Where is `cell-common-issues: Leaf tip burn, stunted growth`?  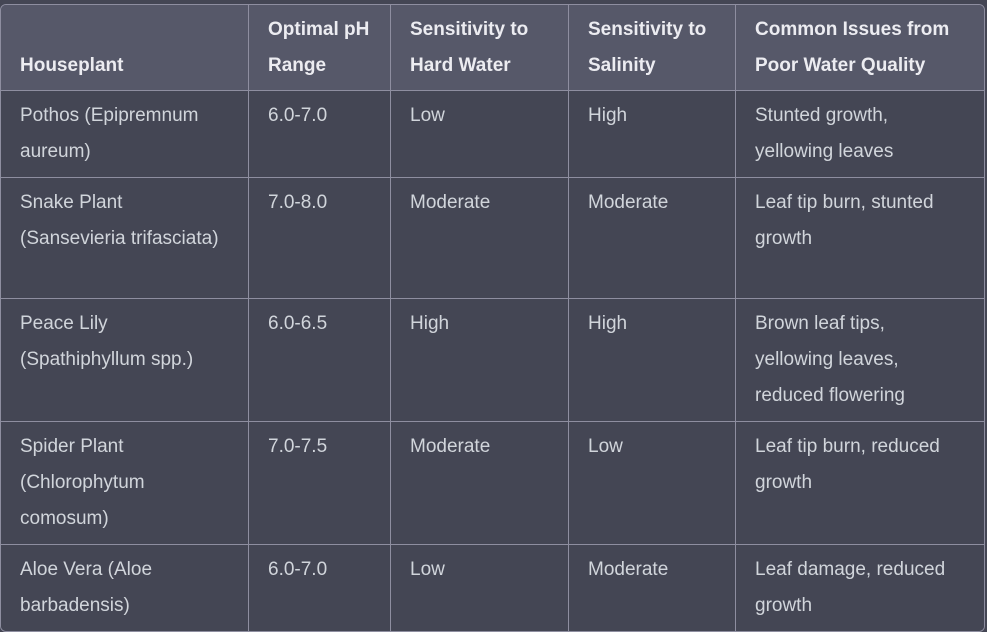 cell-common-issues: Leaf tip burn, stunted growth is located at coordinates (860, 238).